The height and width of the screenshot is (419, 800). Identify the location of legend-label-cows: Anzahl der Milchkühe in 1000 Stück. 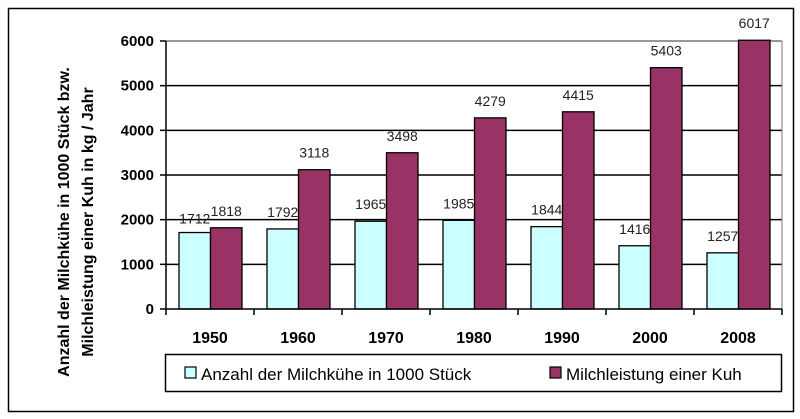
(336, 374).